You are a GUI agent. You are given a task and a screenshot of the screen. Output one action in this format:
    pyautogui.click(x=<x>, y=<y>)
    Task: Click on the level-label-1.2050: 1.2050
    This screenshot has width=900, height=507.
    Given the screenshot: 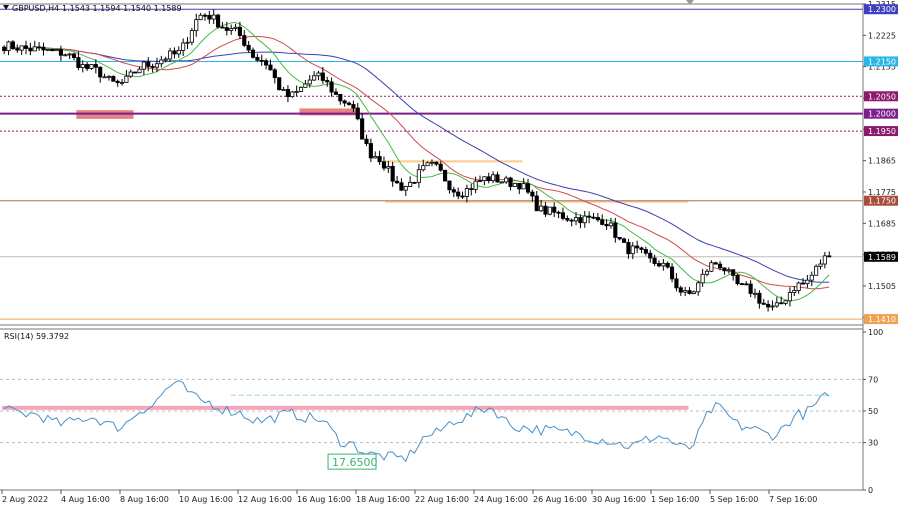 What is the action you would take?
    pyautogui.click(x=882, y=96)
    